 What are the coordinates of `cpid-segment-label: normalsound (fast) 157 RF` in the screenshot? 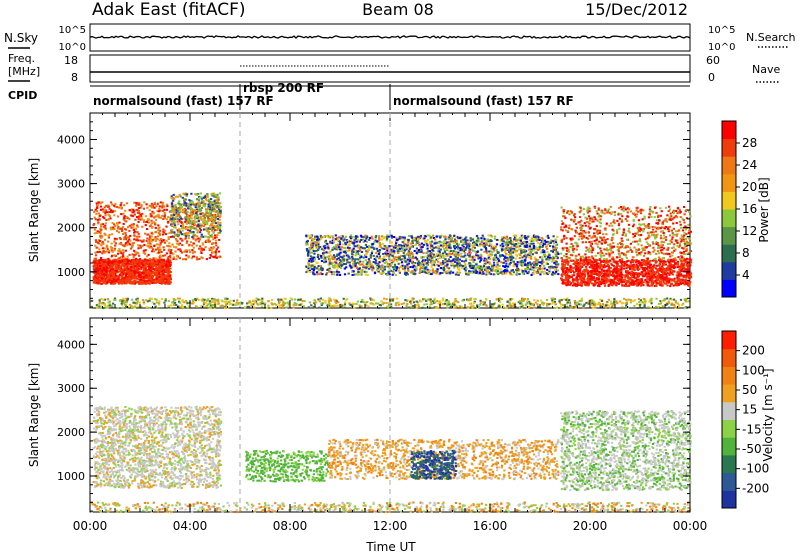 It's located at (183, 101).